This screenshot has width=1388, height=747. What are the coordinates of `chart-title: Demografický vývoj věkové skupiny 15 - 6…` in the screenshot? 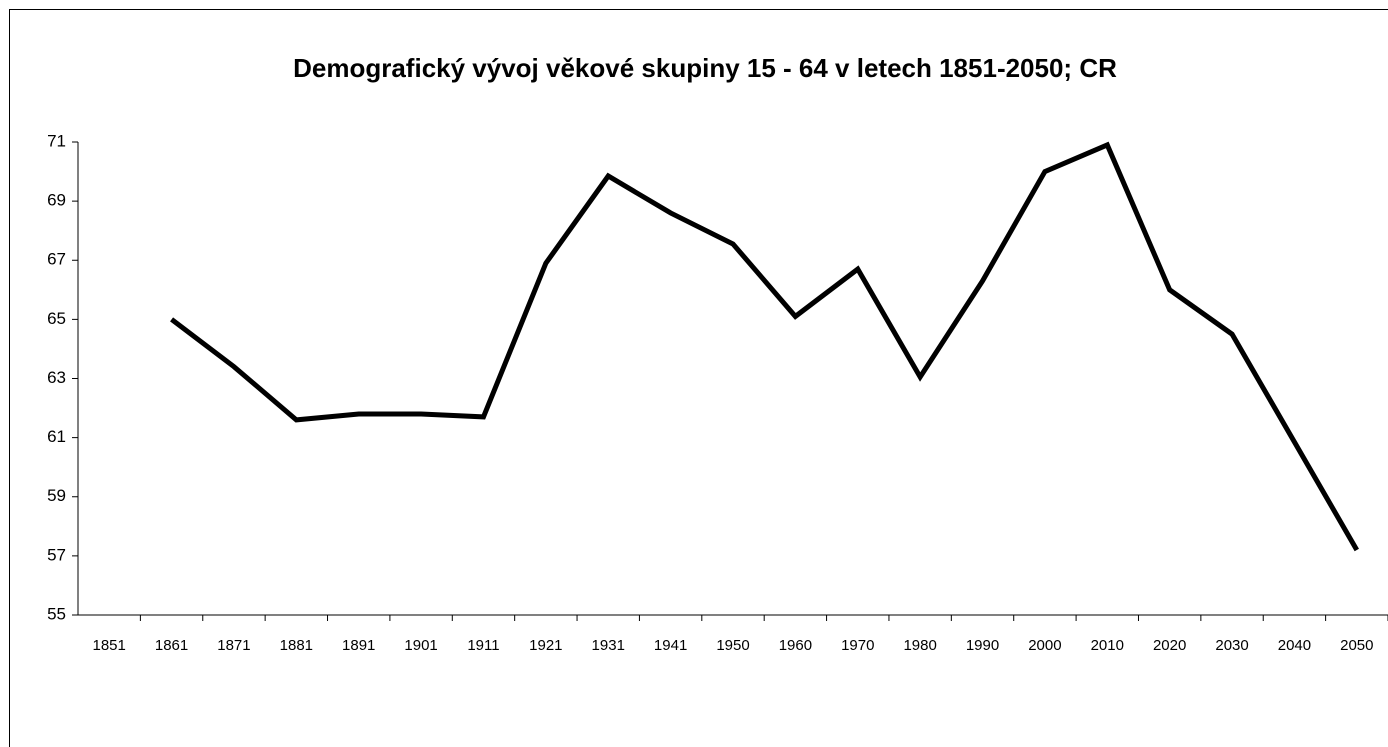 It's located at (705, 68).